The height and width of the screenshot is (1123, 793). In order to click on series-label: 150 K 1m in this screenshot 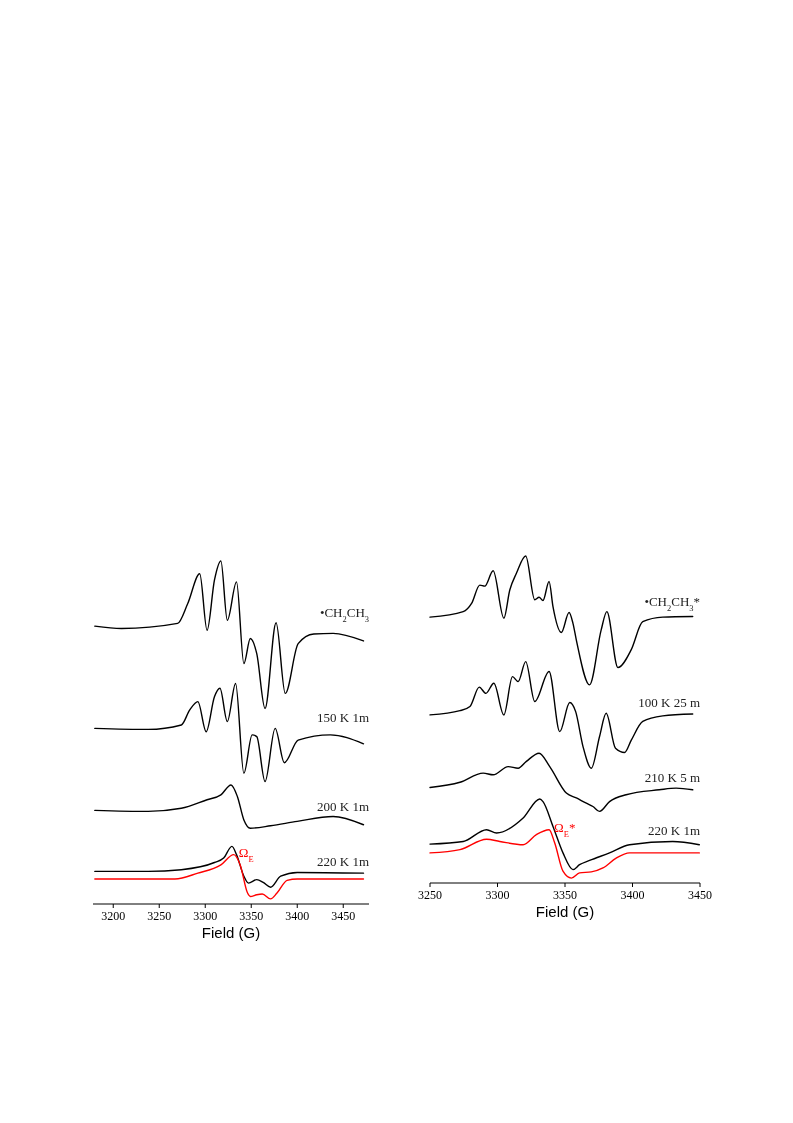, I will do `click(343, 718)`.